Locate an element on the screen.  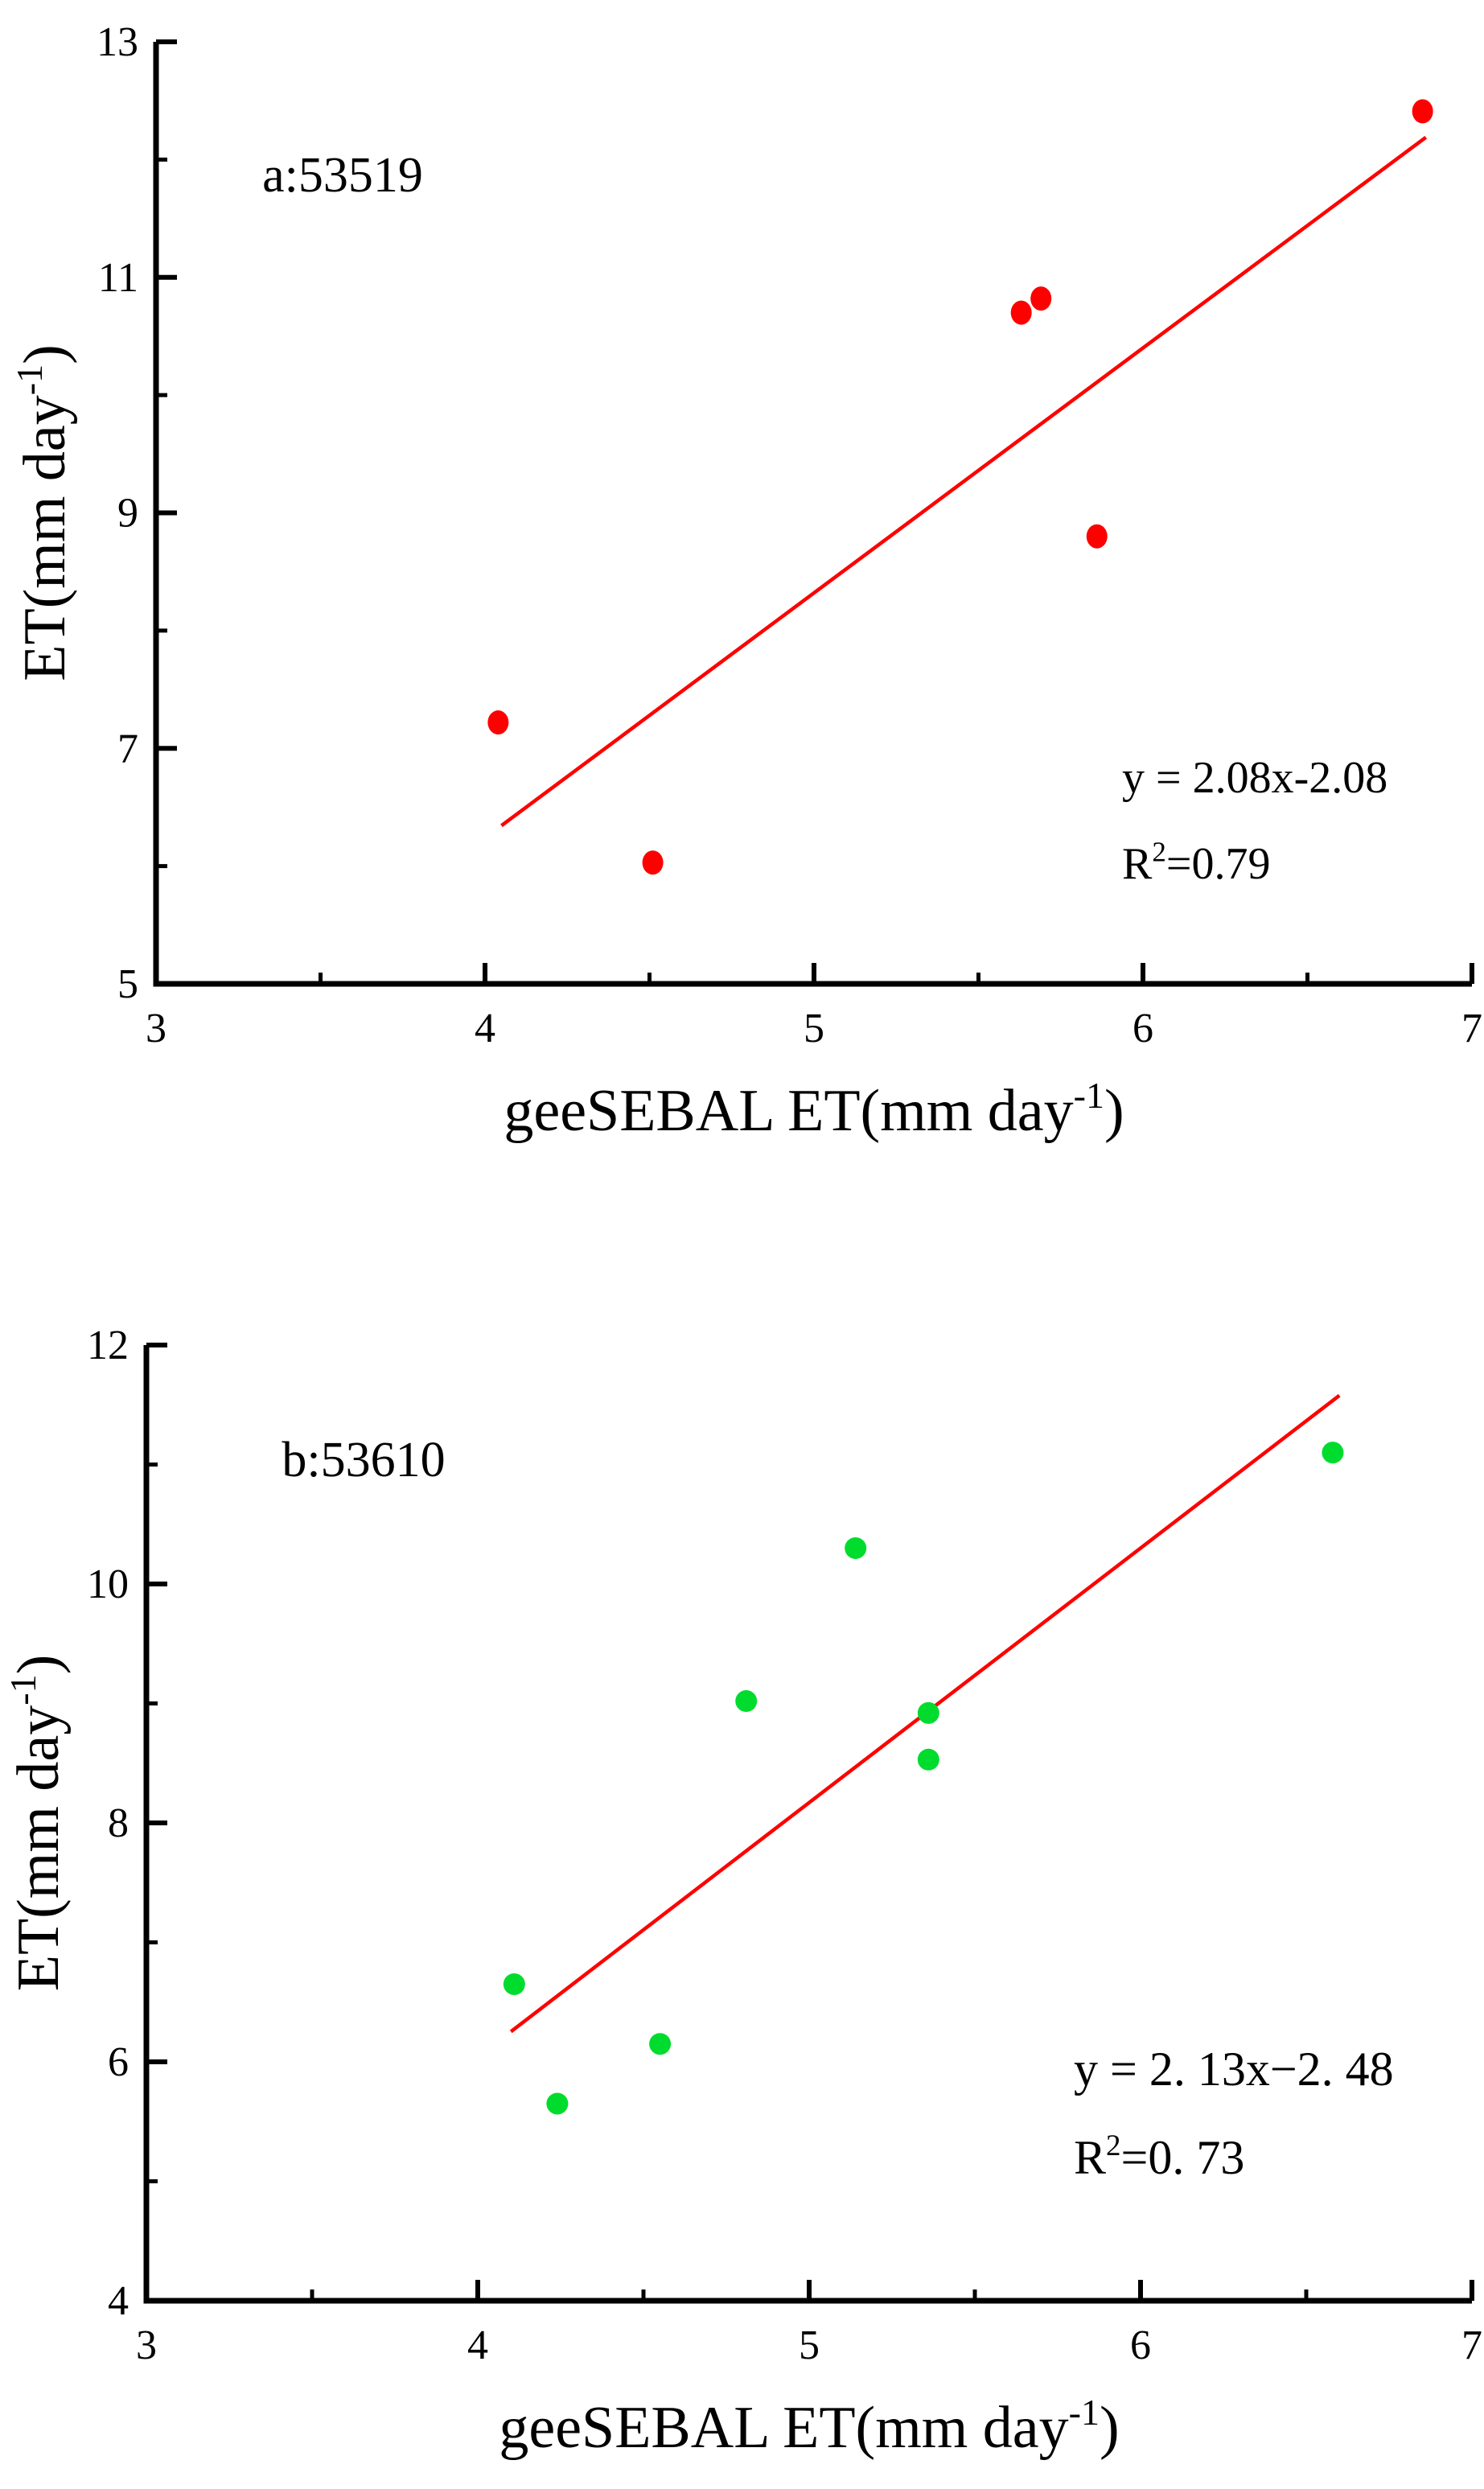
panel-b-r-squared-label: R2=0. 73 is located at coordinates (1159, 2156).